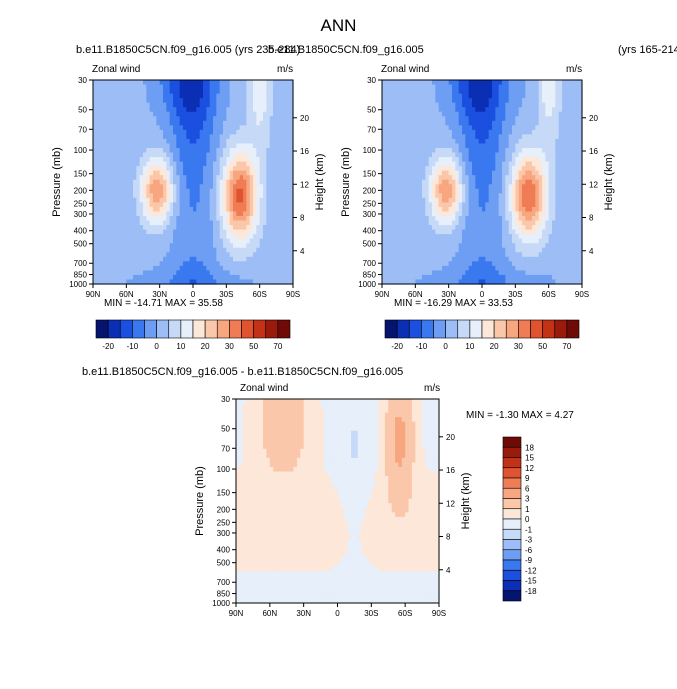  Describe the element at coordinates (57, 182) in the screenshot. I see `panel-1-ylabel: Pressure (mb)` at that location.